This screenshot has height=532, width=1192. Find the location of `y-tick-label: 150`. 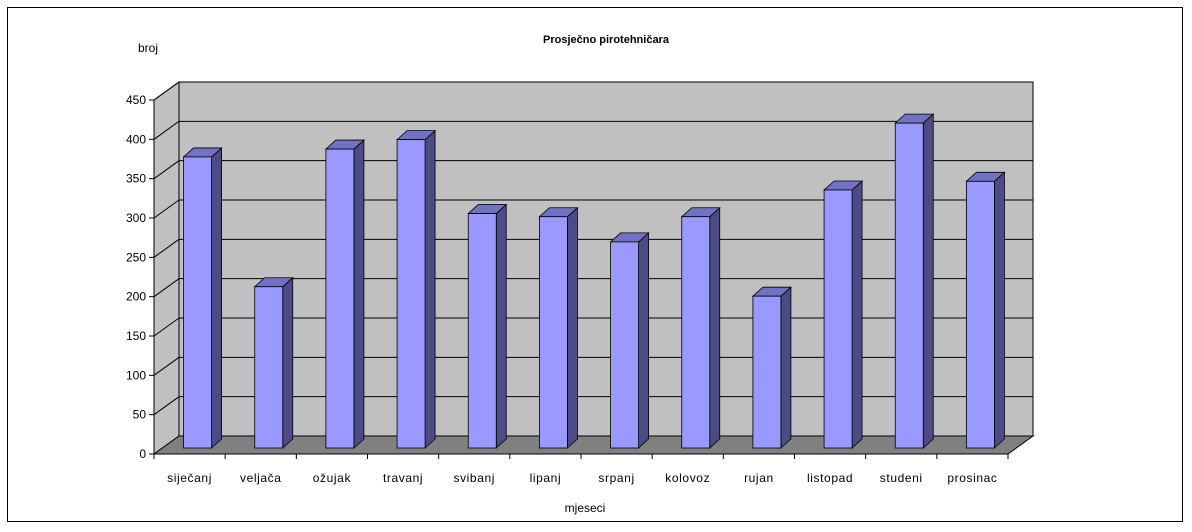

y-tick-label: 150 is located at coordinates (136, 336).